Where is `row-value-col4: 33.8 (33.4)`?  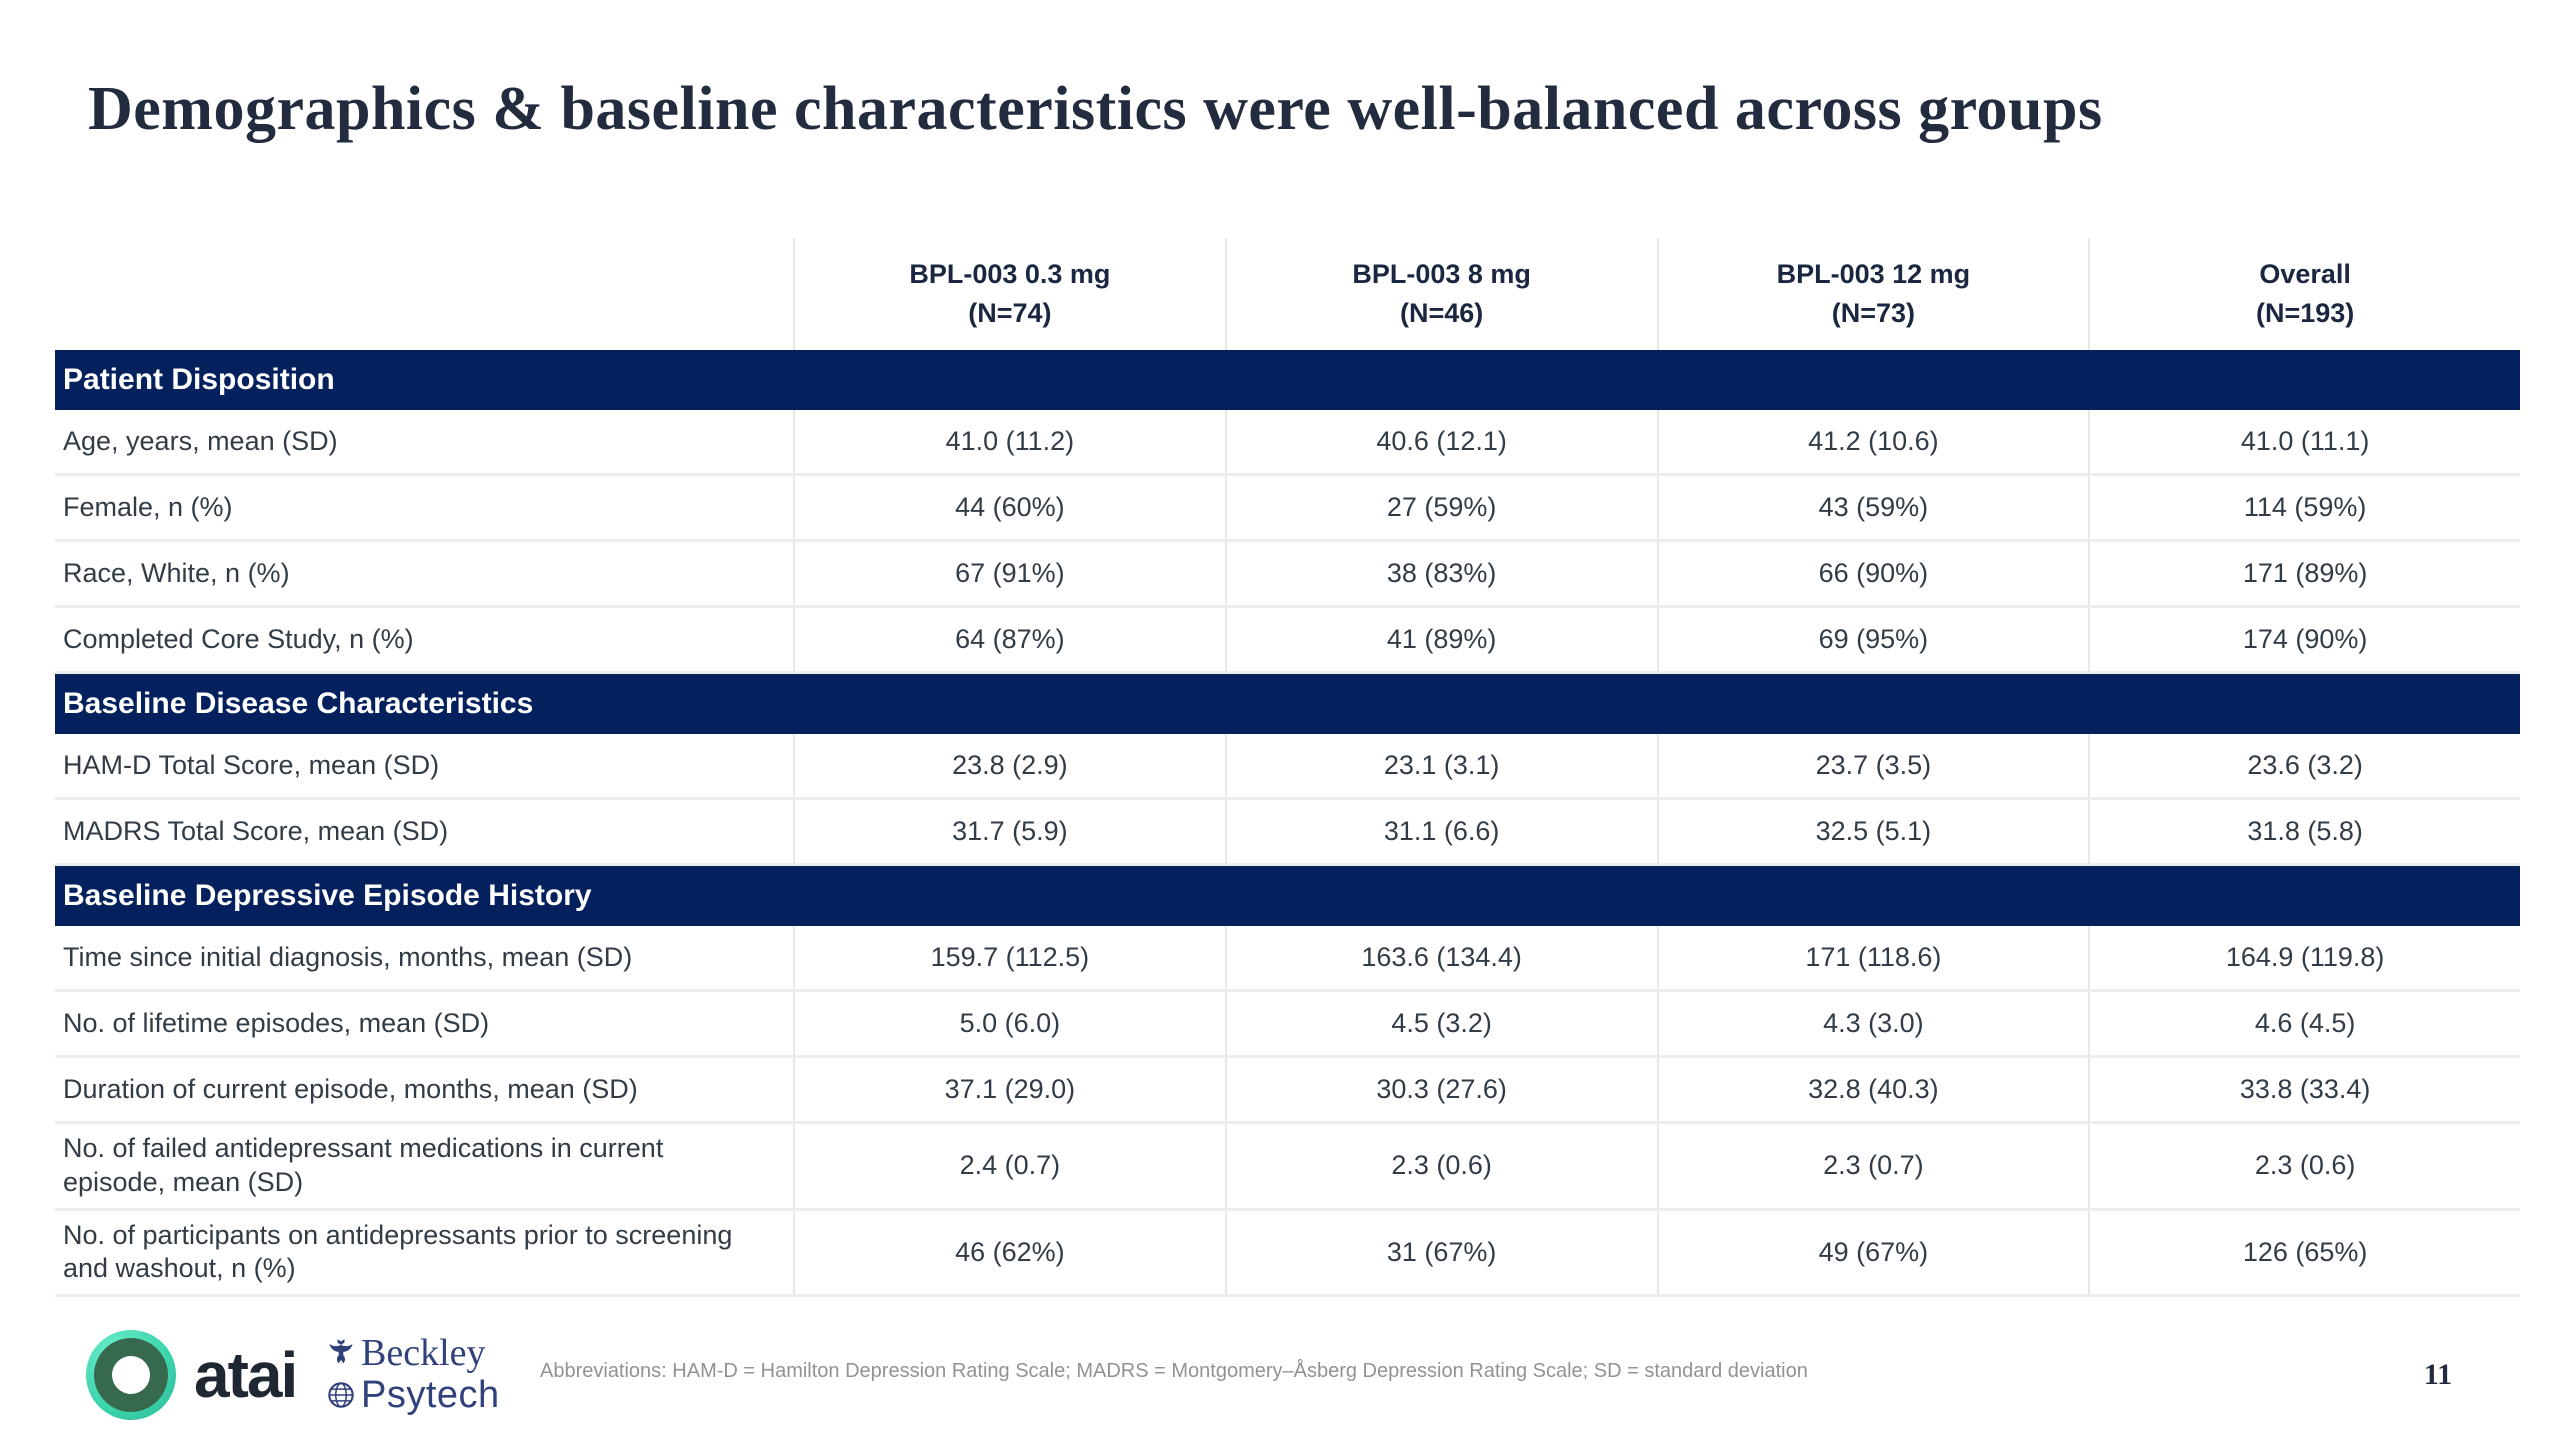
row-value-col4: 33.8 (33.4) is located at coordinates (2304, 1091).